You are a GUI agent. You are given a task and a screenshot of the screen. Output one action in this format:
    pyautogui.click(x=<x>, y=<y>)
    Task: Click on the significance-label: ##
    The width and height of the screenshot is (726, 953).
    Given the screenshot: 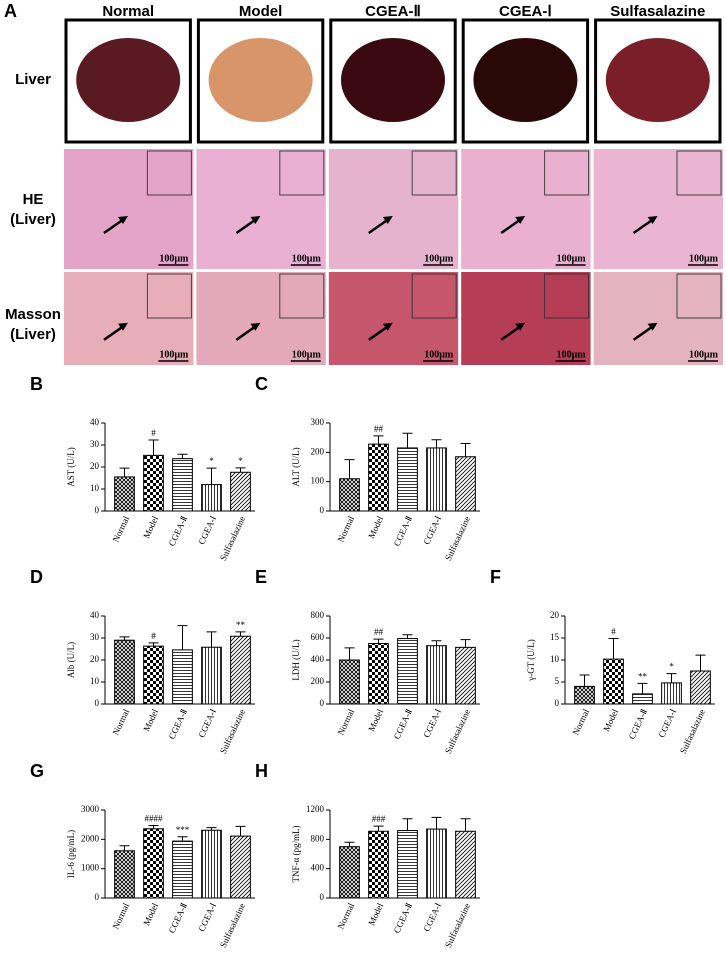 What is the action you would take?
    pyautogui.click(x=379, y=632)
    